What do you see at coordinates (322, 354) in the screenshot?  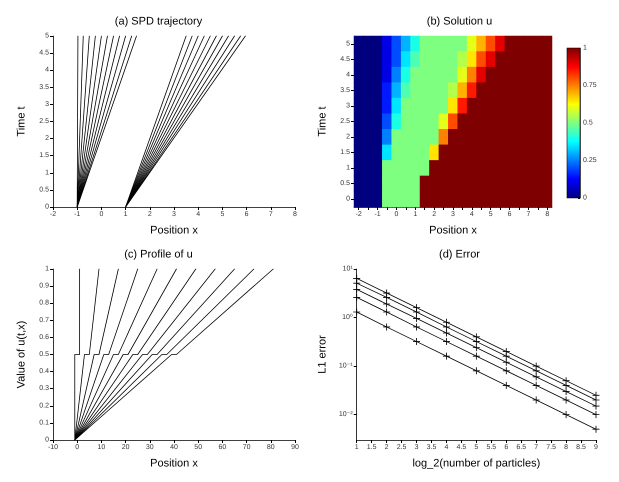 I see `y-axis-title: L1 error` at bounding box center [322, 354].